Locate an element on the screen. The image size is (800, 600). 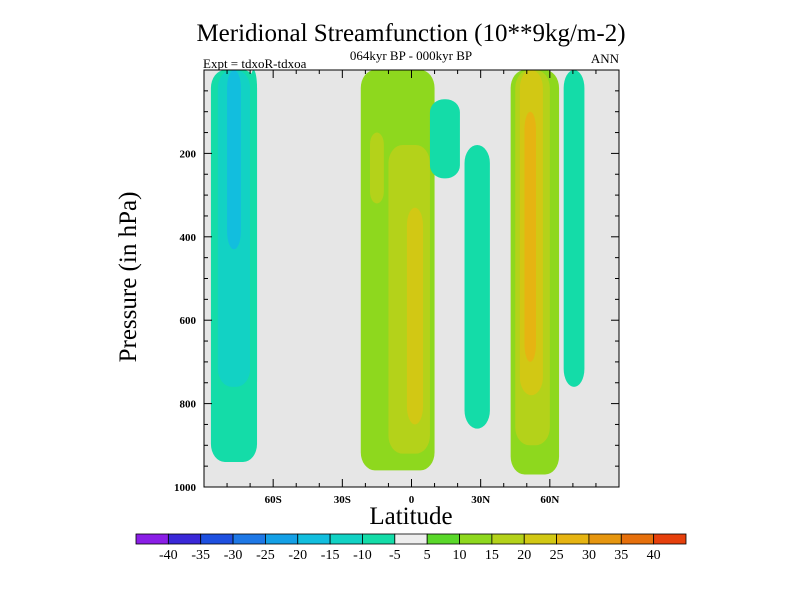
colorbar-label: -15 is located at coordinates (330, 555).